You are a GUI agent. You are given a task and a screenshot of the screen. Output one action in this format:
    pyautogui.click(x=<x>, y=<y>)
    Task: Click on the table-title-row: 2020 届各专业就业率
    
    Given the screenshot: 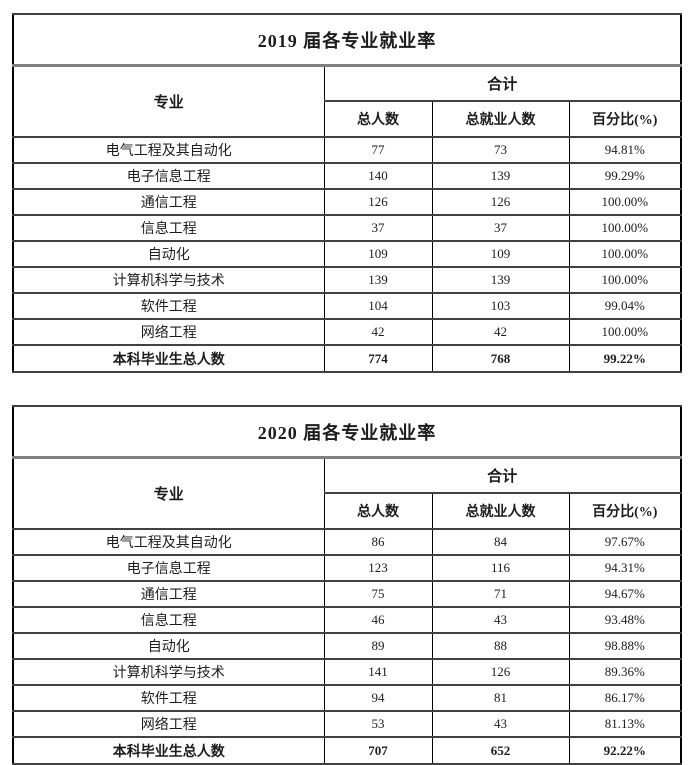 What is the action you would take?
    pyautogui.click(x=347, y=432)
    